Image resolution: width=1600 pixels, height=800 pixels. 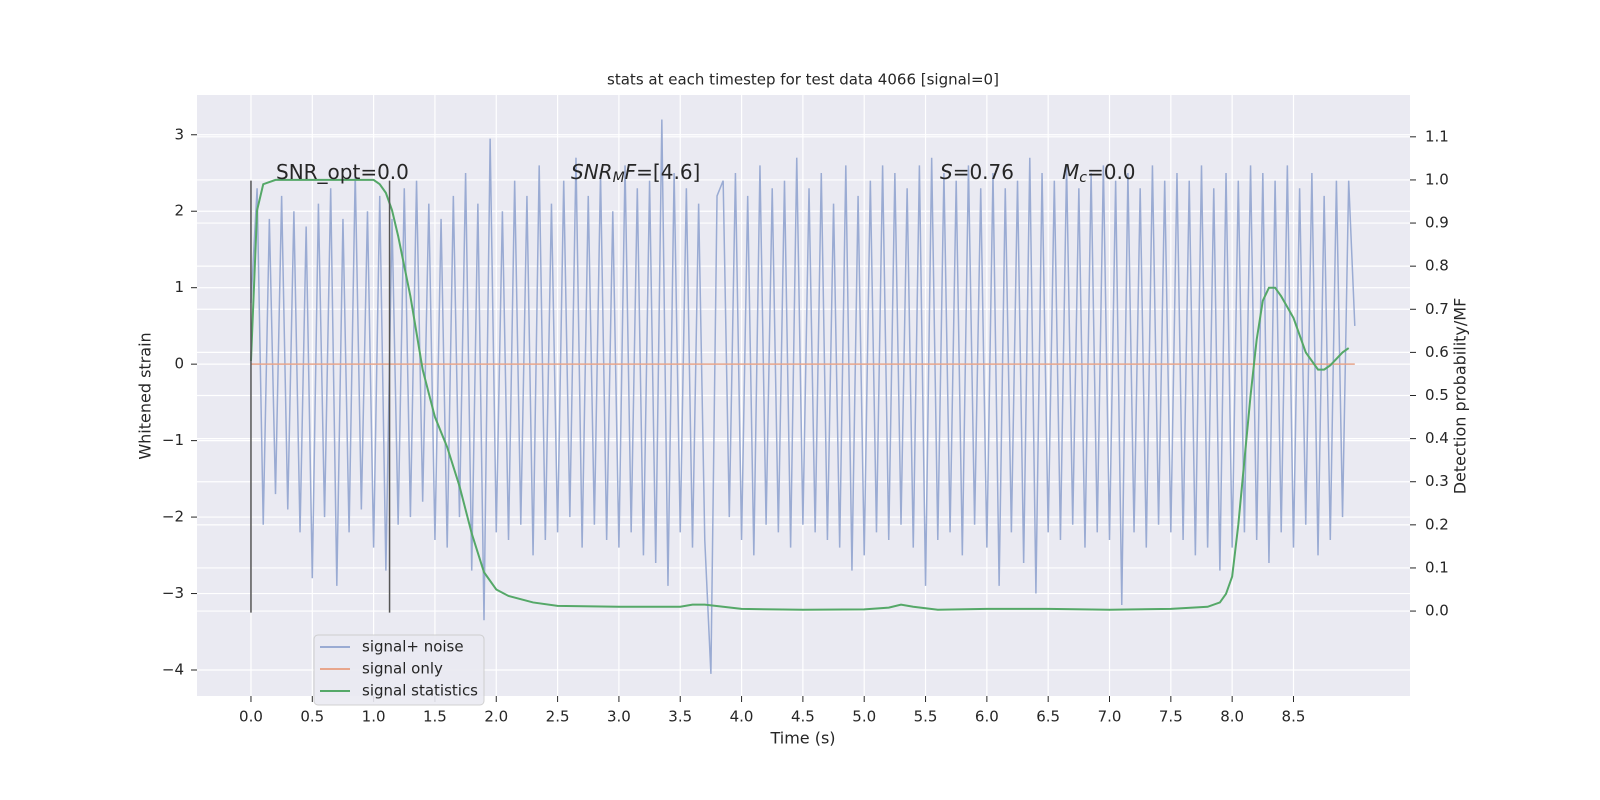 I want to click on annotation-part: c, so click(x=1083, y=178).